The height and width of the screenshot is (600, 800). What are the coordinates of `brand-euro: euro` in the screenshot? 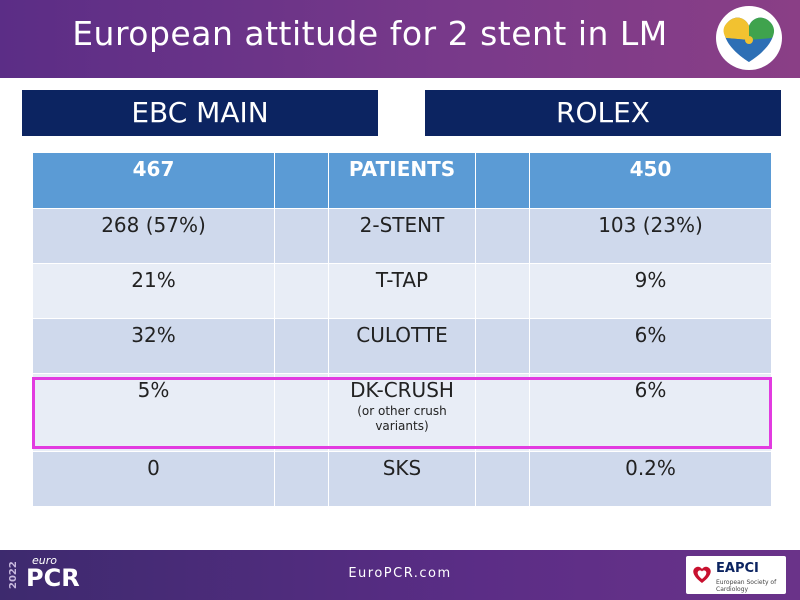 It's located at (44, 560).